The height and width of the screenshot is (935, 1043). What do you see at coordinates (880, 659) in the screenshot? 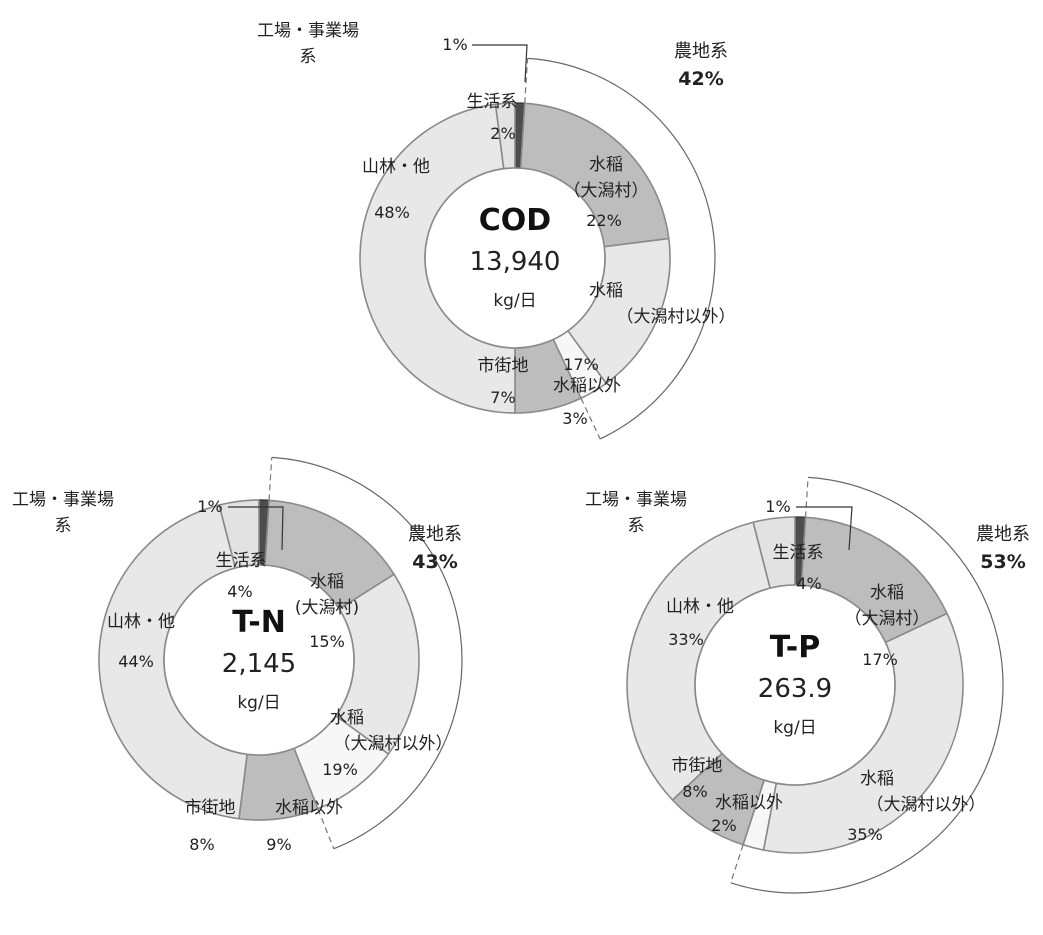
I see `label-paddy-ogata-pct: 17%` at bounding box center [880, 659].